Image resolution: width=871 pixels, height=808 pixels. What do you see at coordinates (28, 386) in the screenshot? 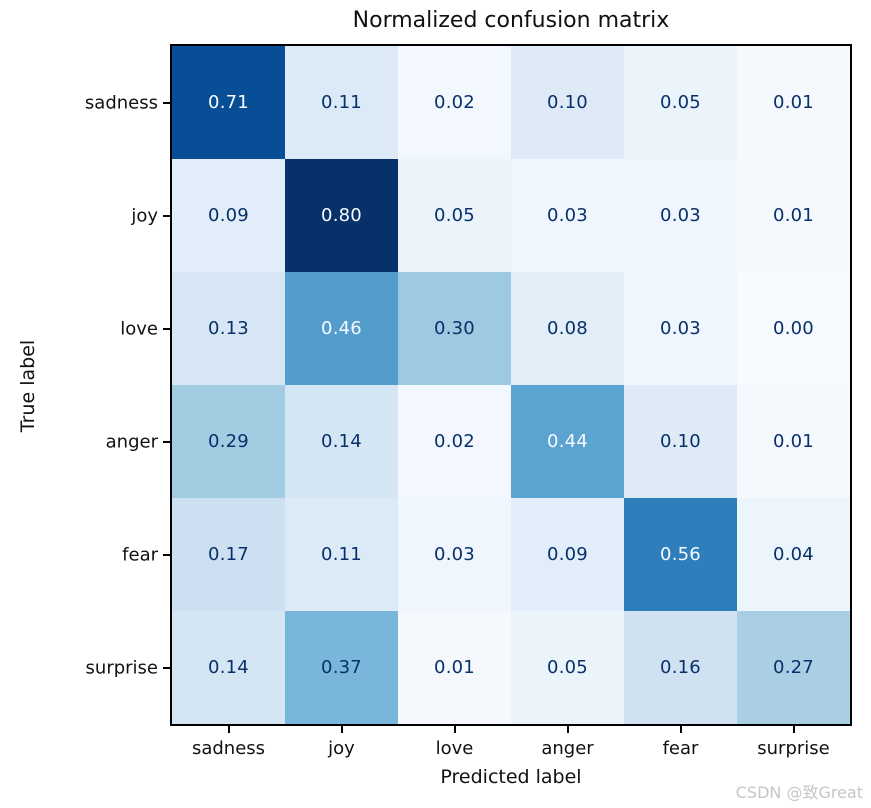
I see `y-axis-title: True label` at bounding box center [28, 386].